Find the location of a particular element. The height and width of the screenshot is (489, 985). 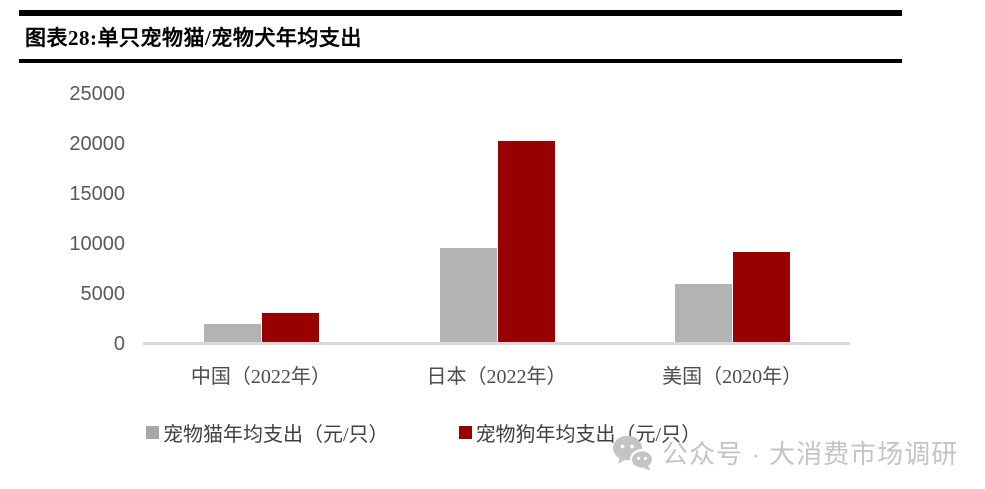

chart-legend: 宠物猫年均支出（元/只） 宠物狗年均支出（元/只） is located at coordinates (423, 432).